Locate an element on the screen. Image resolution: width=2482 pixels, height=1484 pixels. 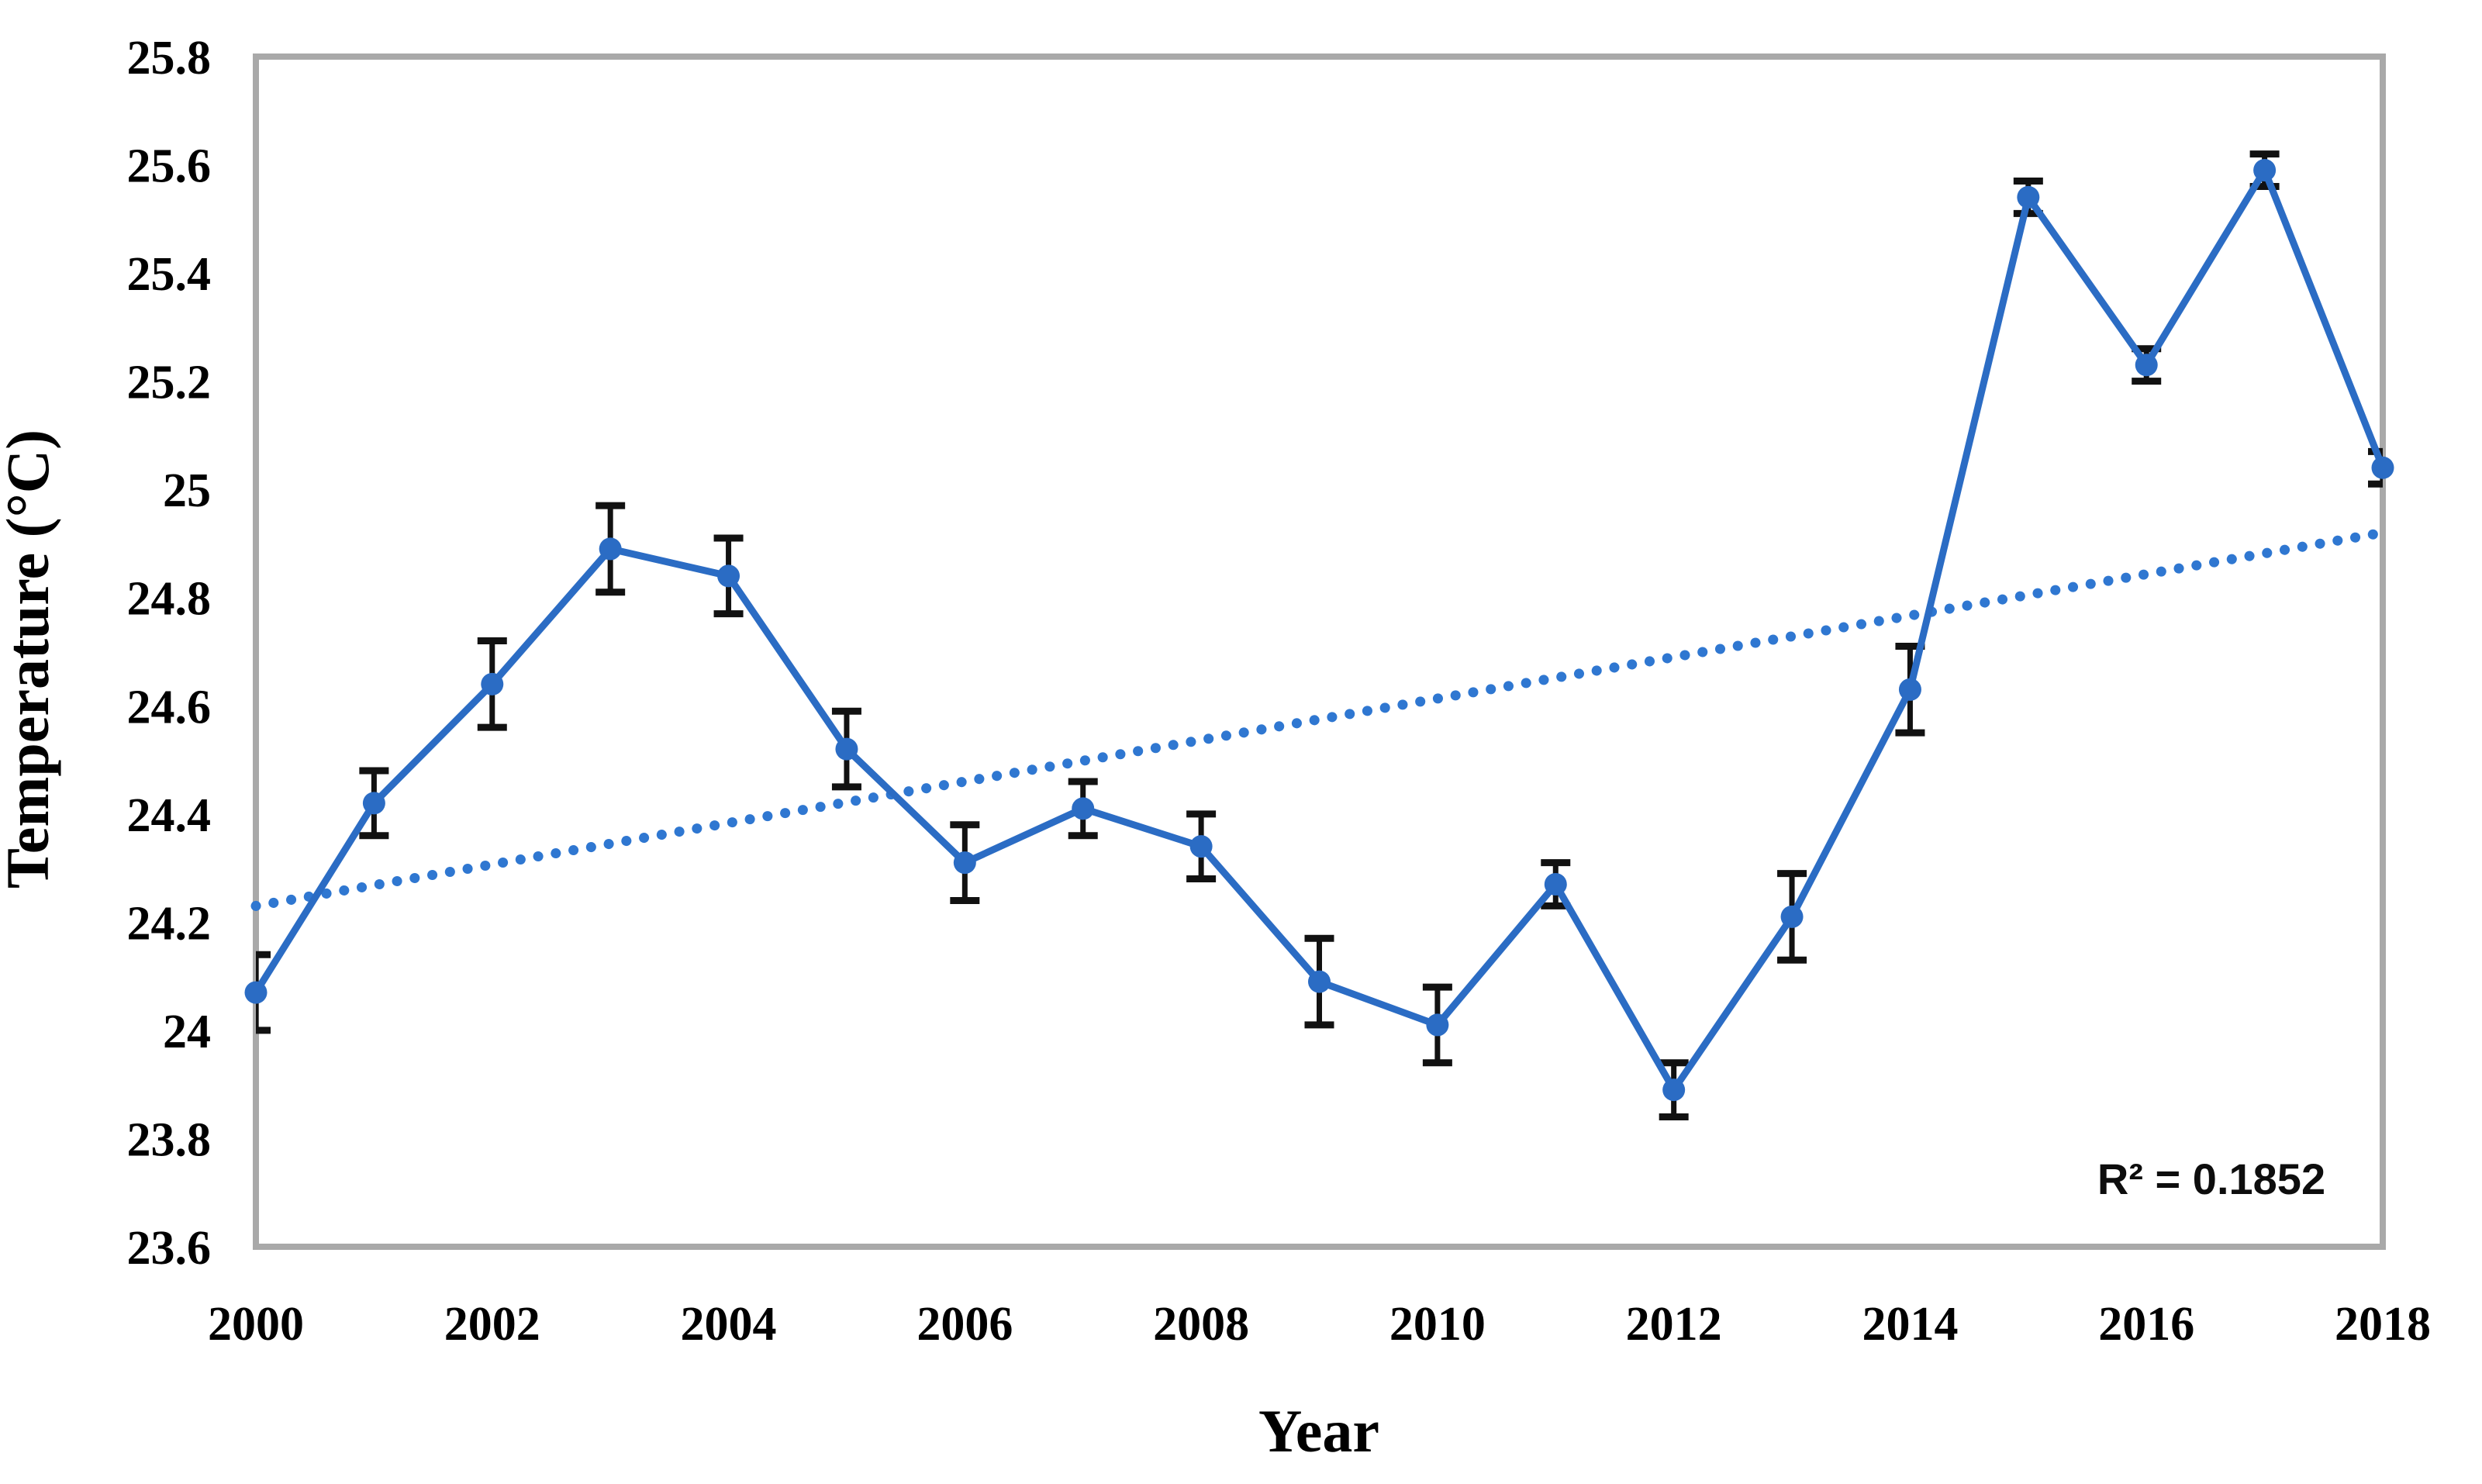
data-point-2009 is located at coordinates (1319, 982).